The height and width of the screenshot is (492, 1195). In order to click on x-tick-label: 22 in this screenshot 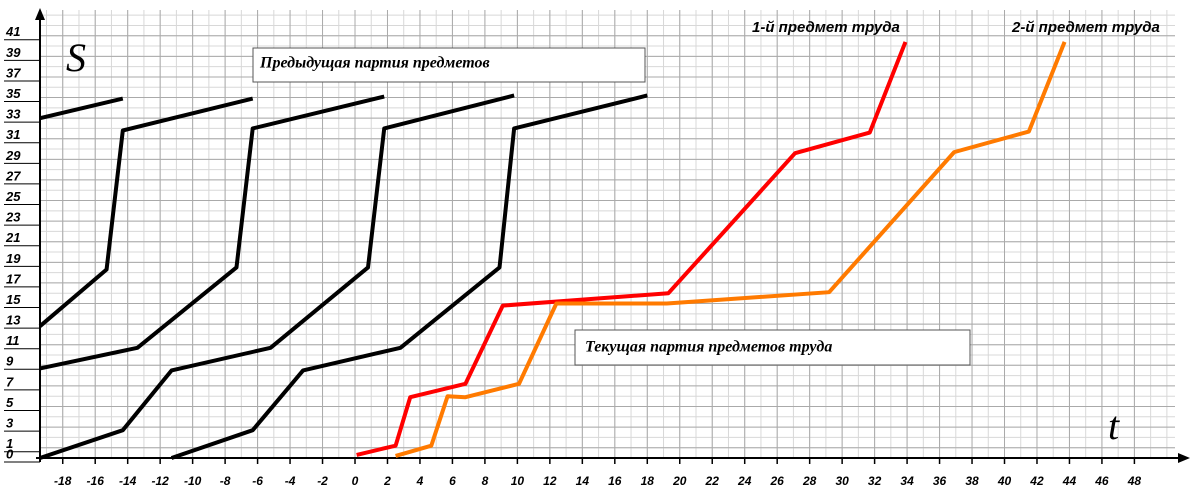, I will do `click(712, 481)`.